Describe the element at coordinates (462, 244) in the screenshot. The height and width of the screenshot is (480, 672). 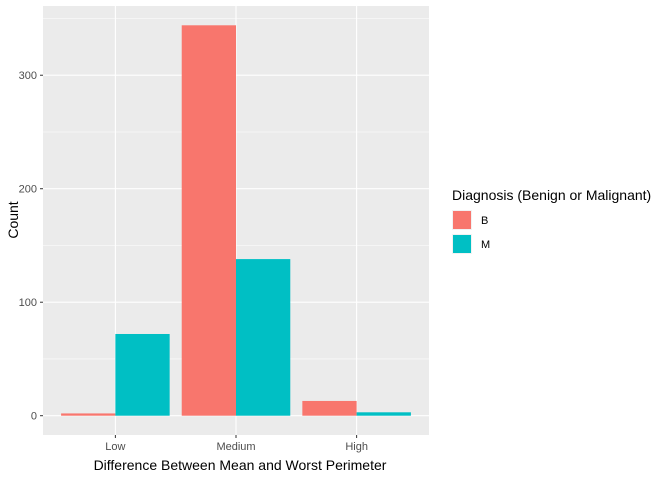
I see `legend-key-M` at that location.